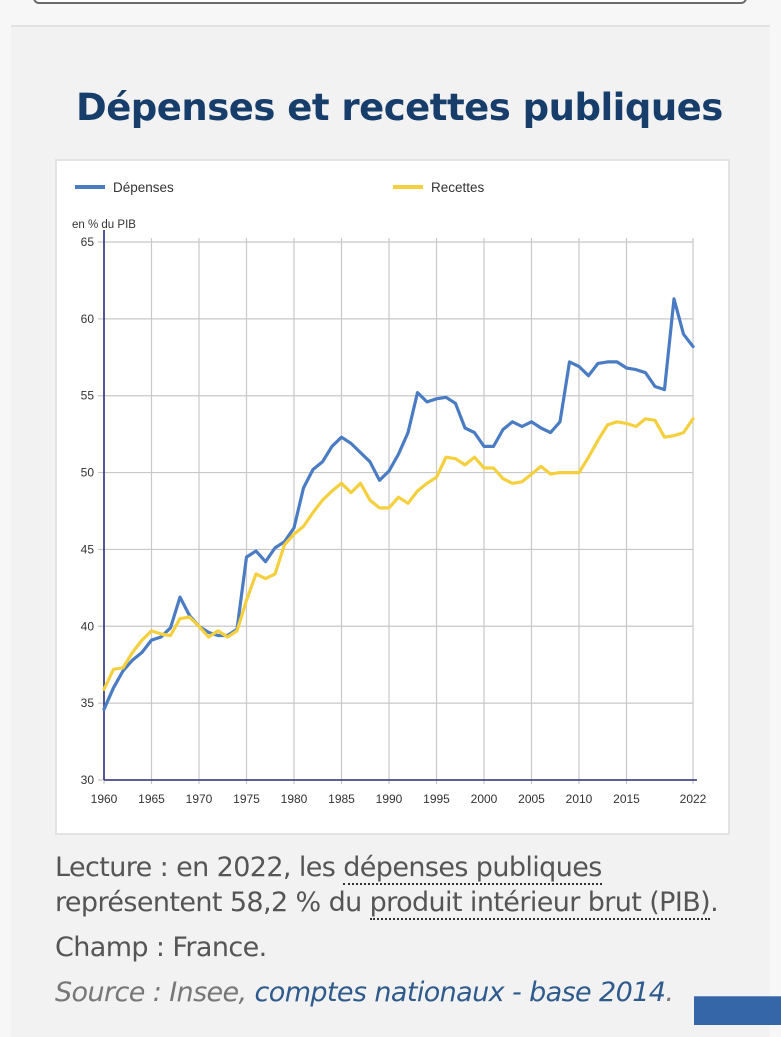  I want to click on page-title: Dépenses et recettes publiques, so click(399, 107).